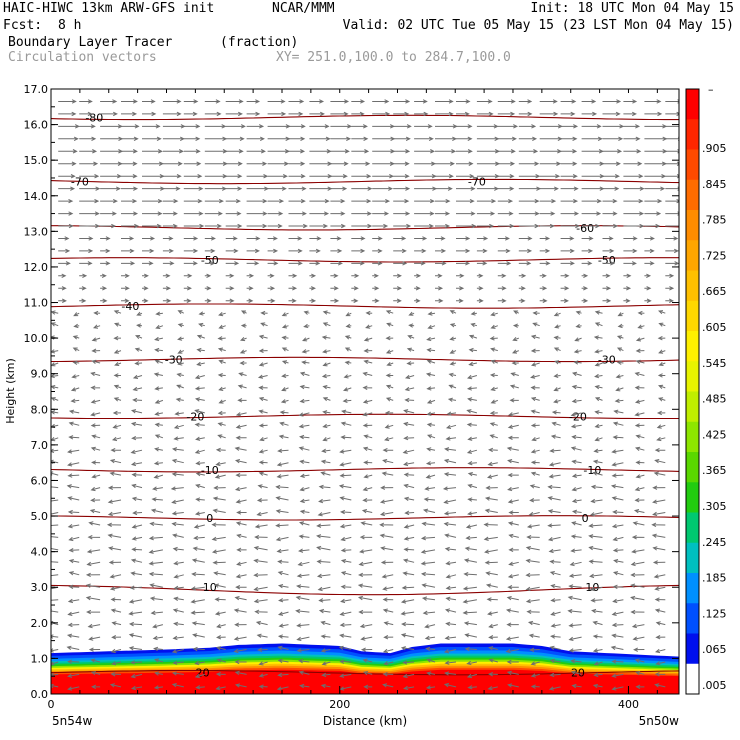 The height and width of the screenshot is (740, 740). What do you see at coordinates (477, 182) in the screenshot?
I see `contour-label: -70` at bounding box center [477, 182].